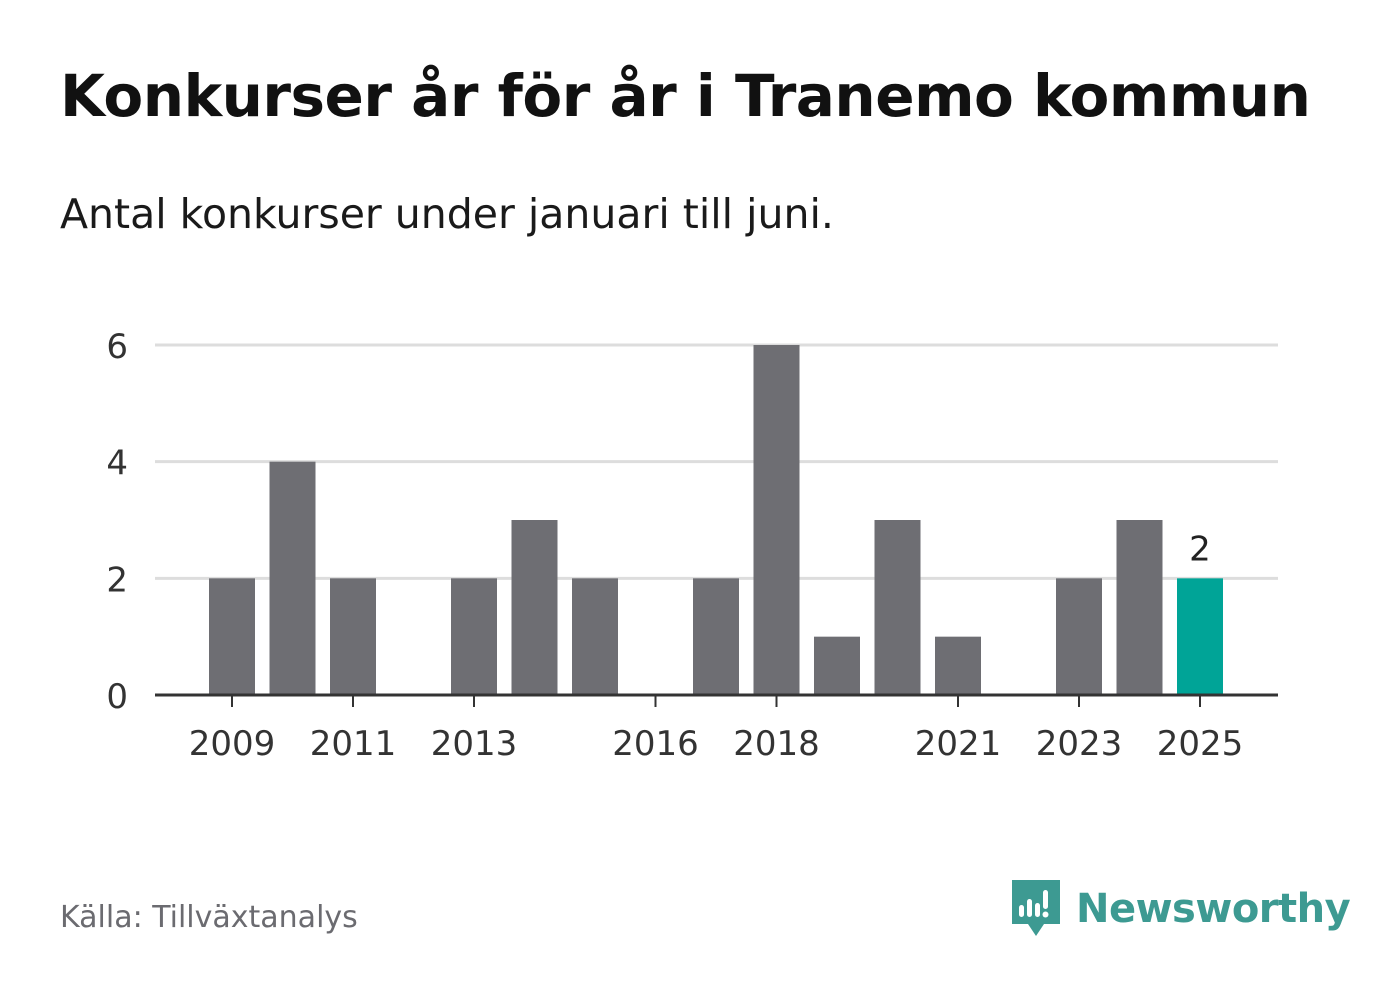 The image size is (1382, 999). I want to click on brand-name: Newsworthy, so click(1213, 909).